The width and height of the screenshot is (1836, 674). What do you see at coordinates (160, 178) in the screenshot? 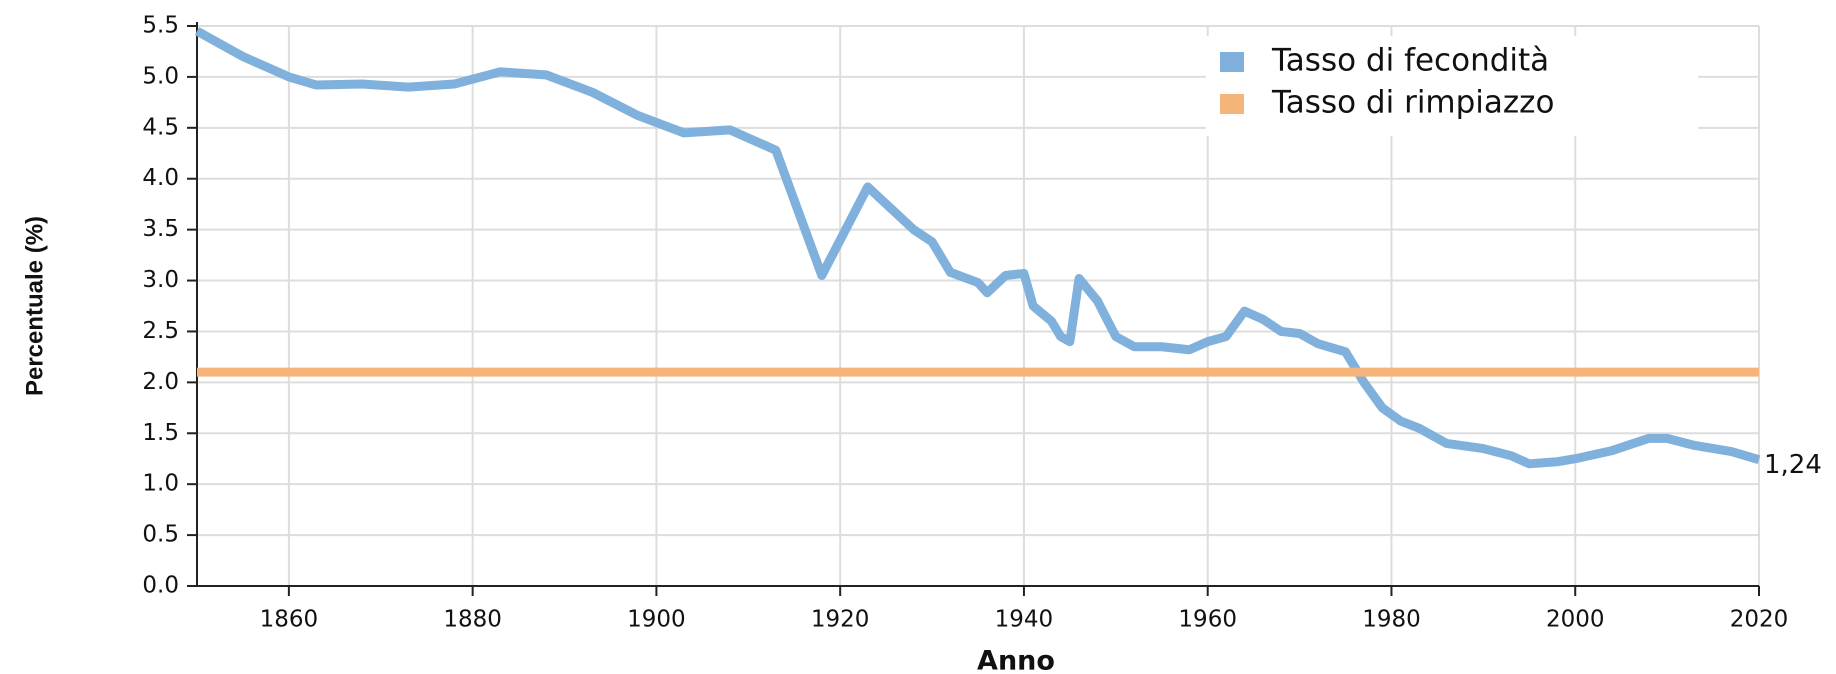
I see `y-tick-label: 4.0` at bounding box center [160, 178].